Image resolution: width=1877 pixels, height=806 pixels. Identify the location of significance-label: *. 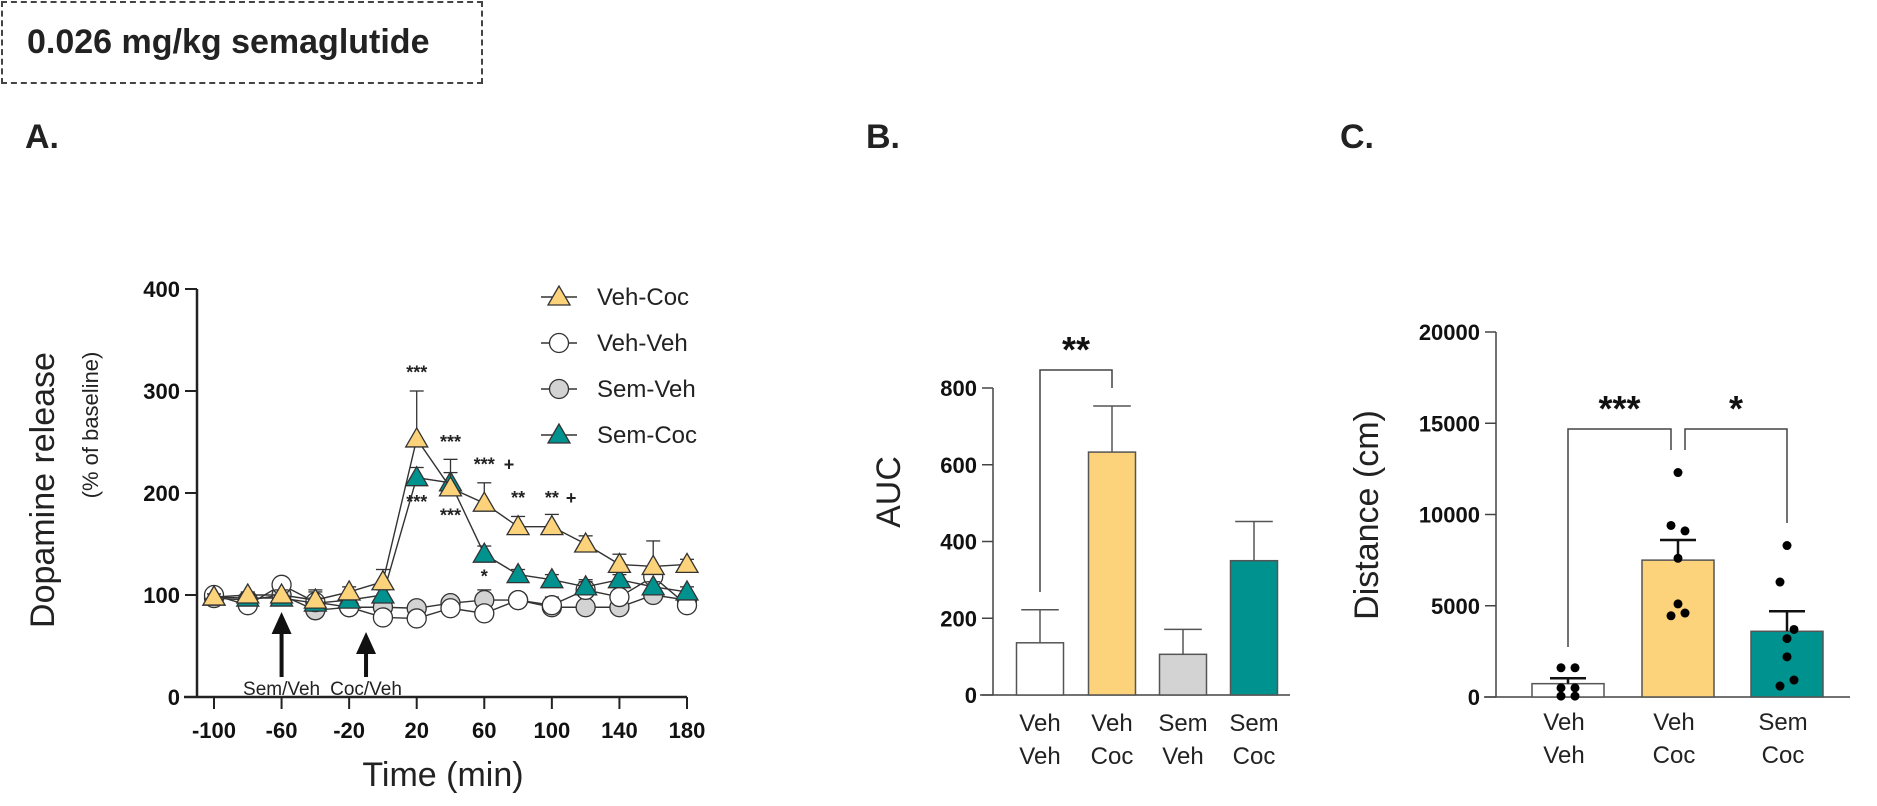
(1736, 408).